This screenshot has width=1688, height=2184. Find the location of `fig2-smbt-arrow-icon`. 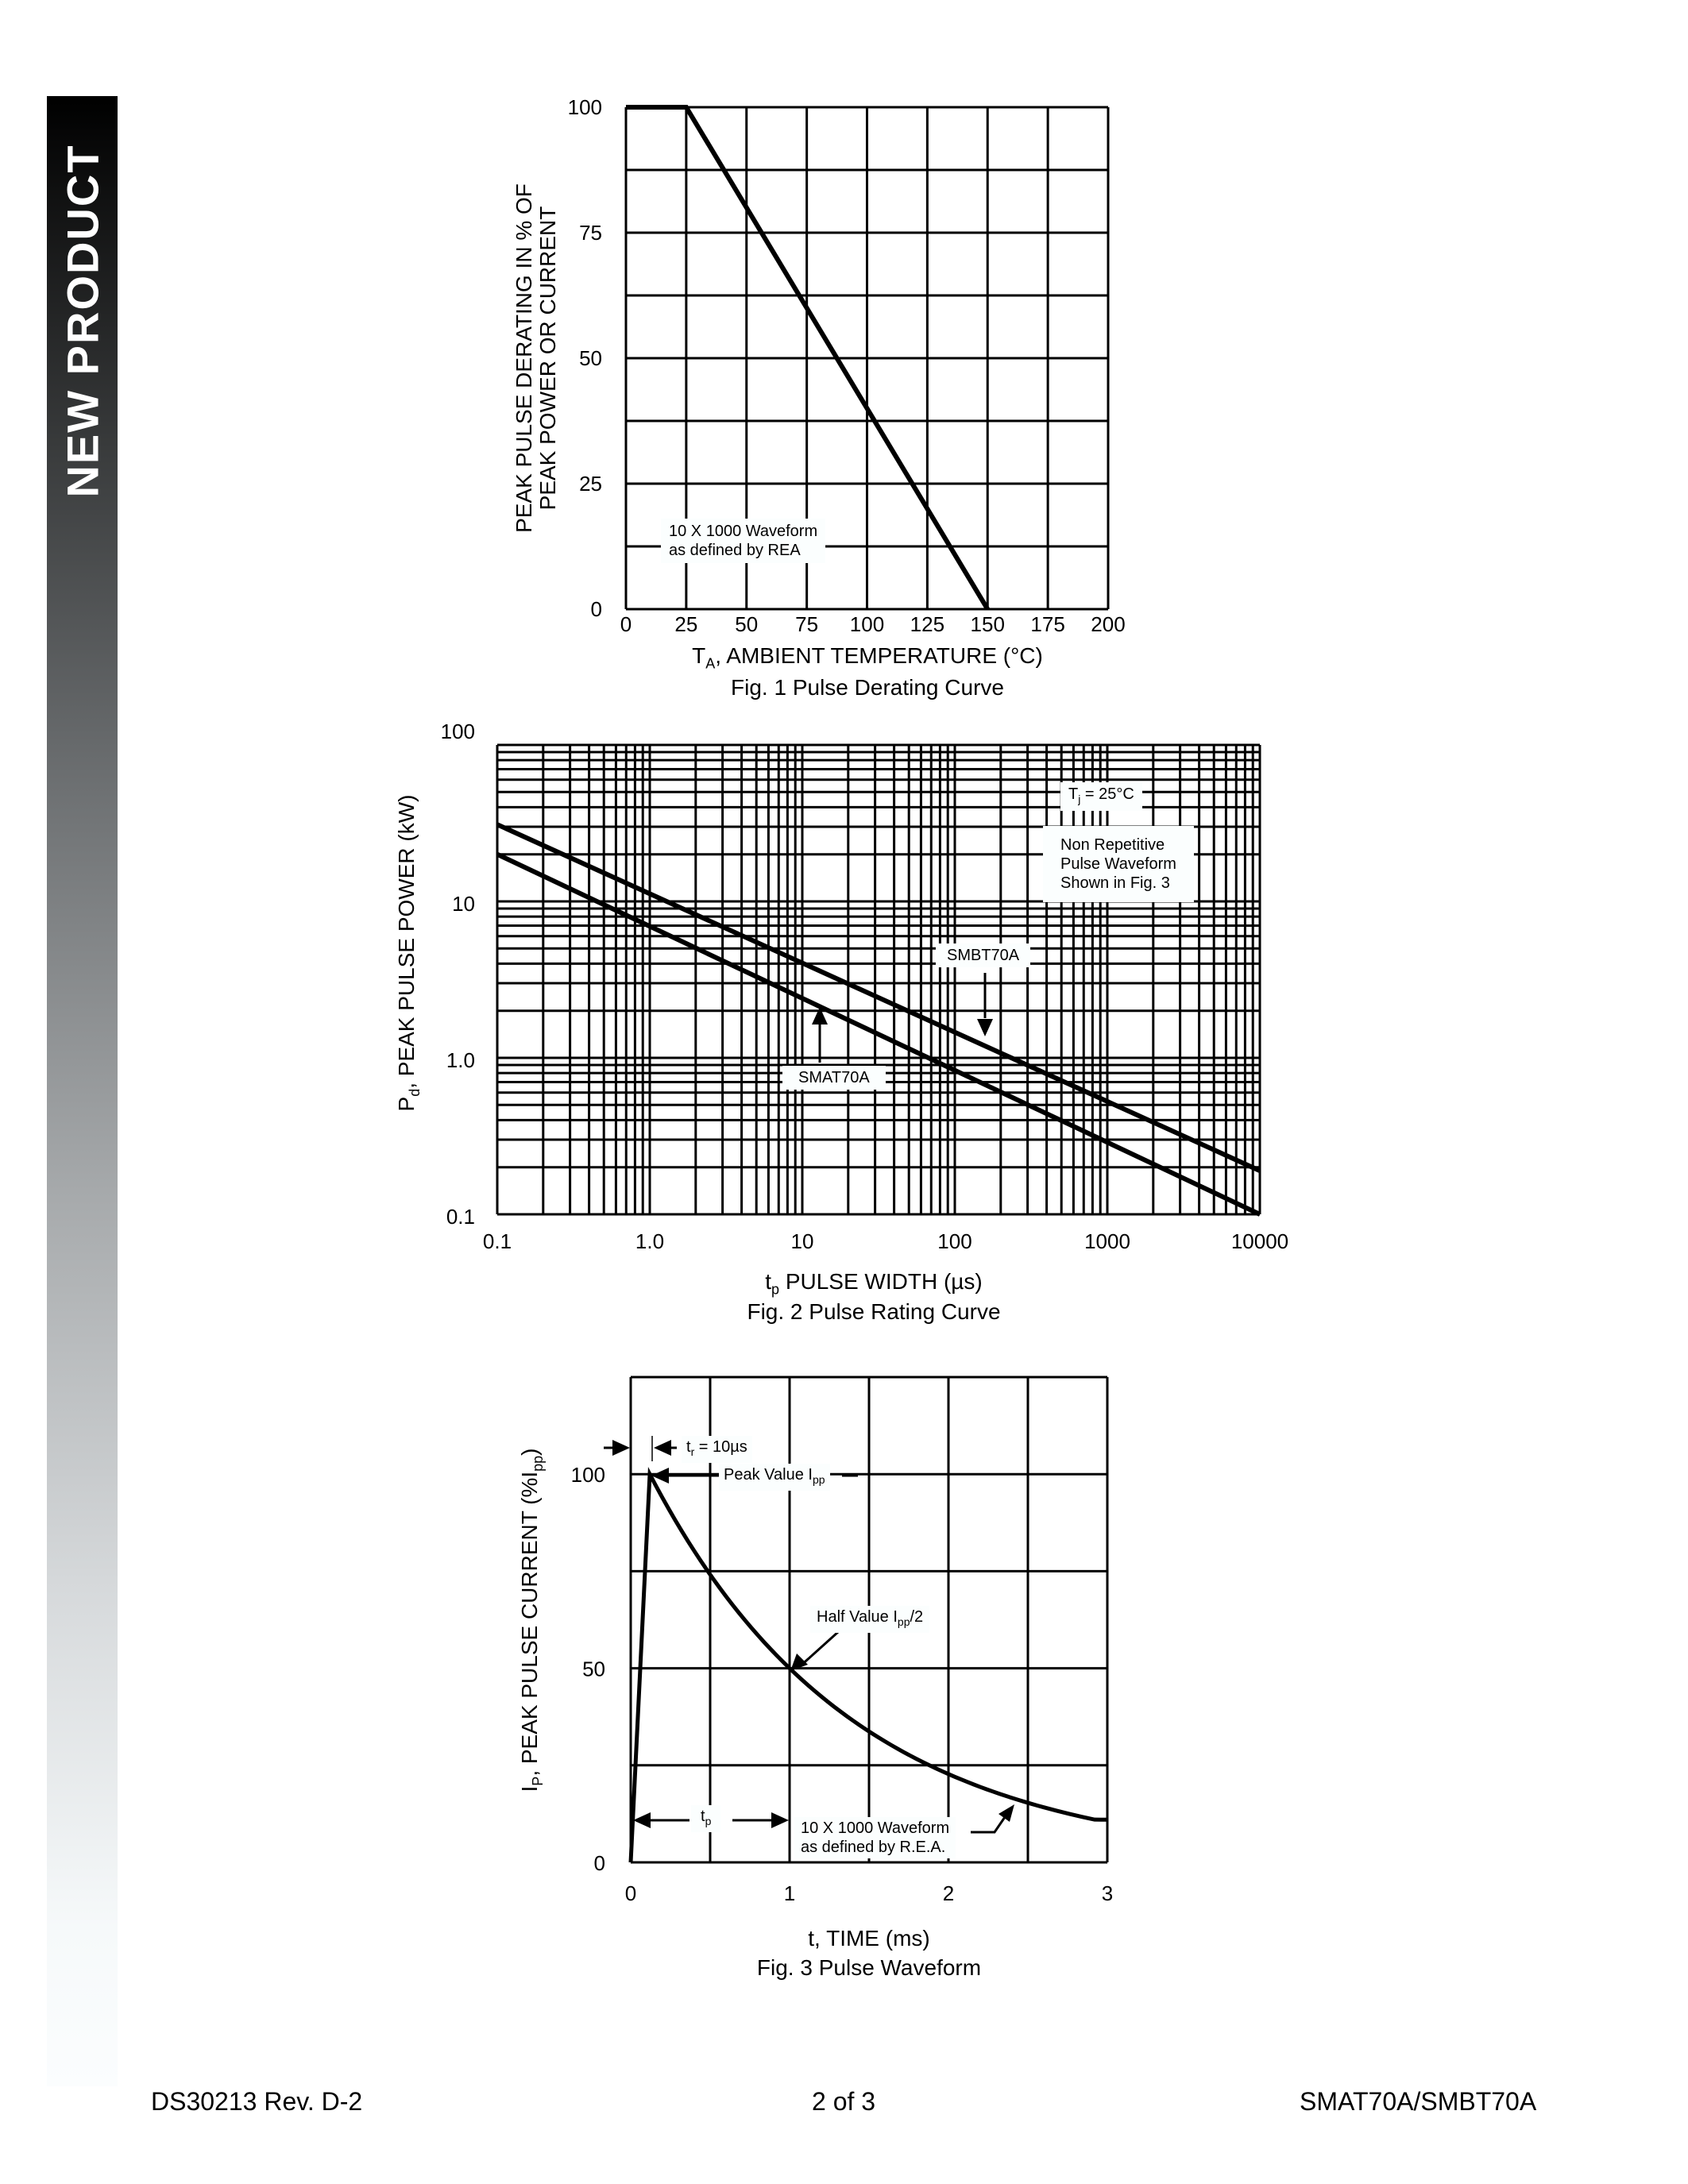

fig2-smbt-arrow-icon is located at coordinates (985, 1027).